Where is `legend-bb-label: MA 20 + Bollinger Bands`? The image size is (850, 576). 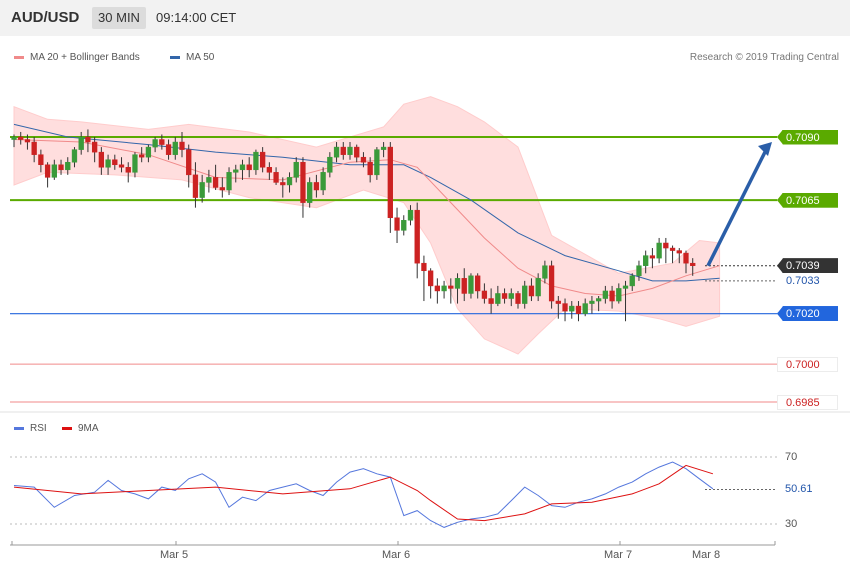
legend-bb-label: MA 20 + Bollinger Bands is located at coordinates (85, 57).